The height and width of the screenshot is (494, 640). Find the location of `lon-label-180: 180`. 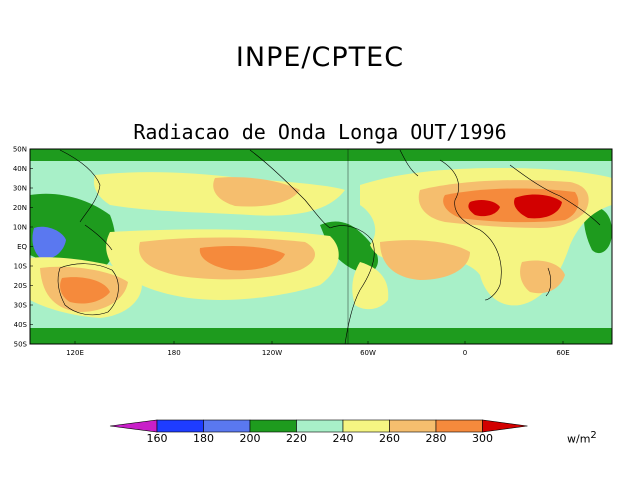

lon-label-180: 180 is located at coordinates (173, 353).